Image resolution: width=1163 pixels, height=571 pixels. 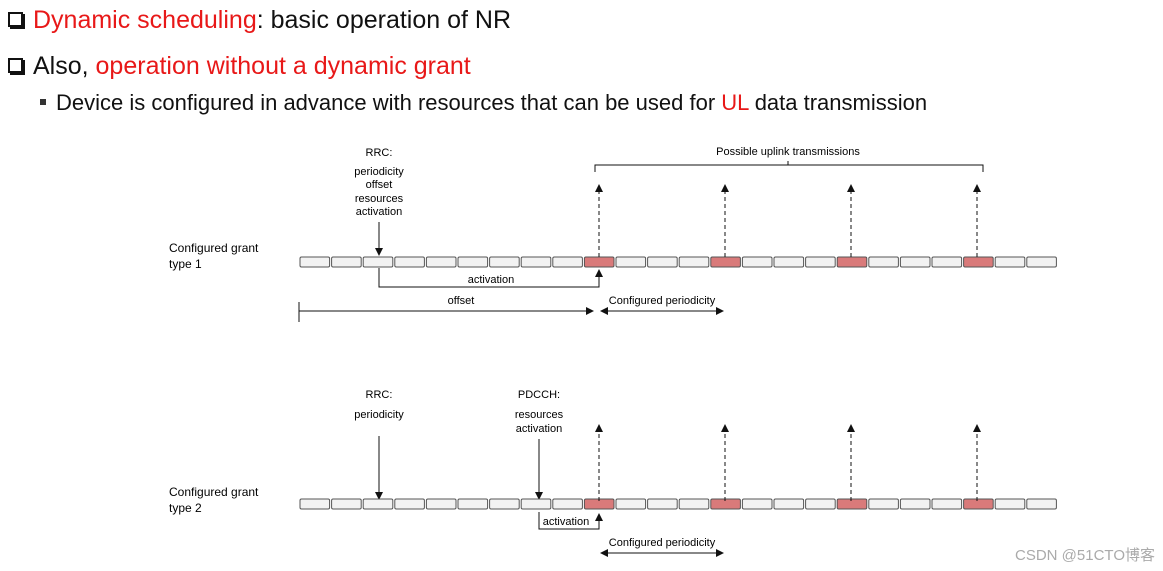 What do you see at coordinates (735, 102) in the screenshot?
I see `sub-bullet-ul: UL` at bounding box center [735, 102].